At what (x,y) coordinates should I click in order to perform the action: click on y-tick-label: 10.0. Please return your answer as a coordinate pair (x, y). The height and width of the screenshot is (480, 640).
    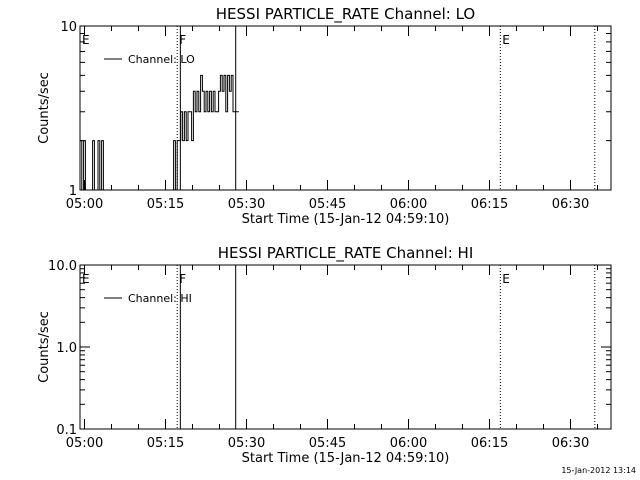
    Looking at the image, I should click on (62, 266).